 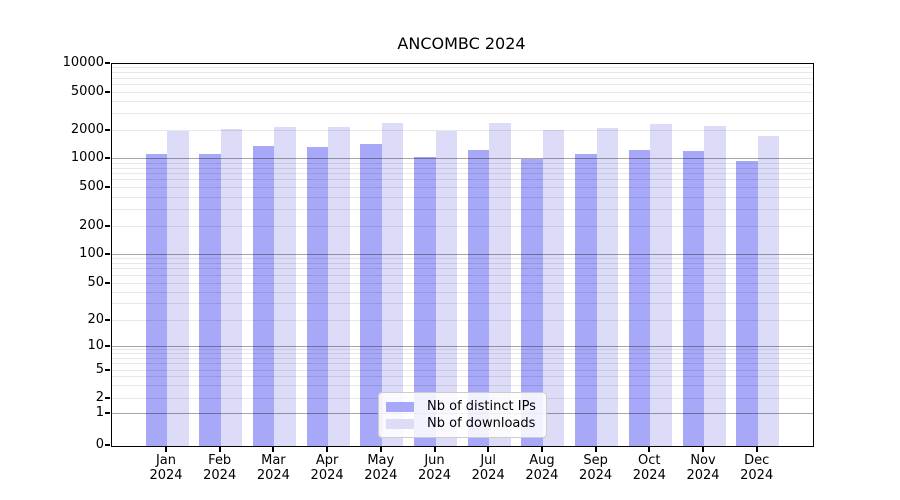 What do you see at coordinates (649, 449) in the screenshot?
I see `x-tick-oct` at bounding box center [649, 449].